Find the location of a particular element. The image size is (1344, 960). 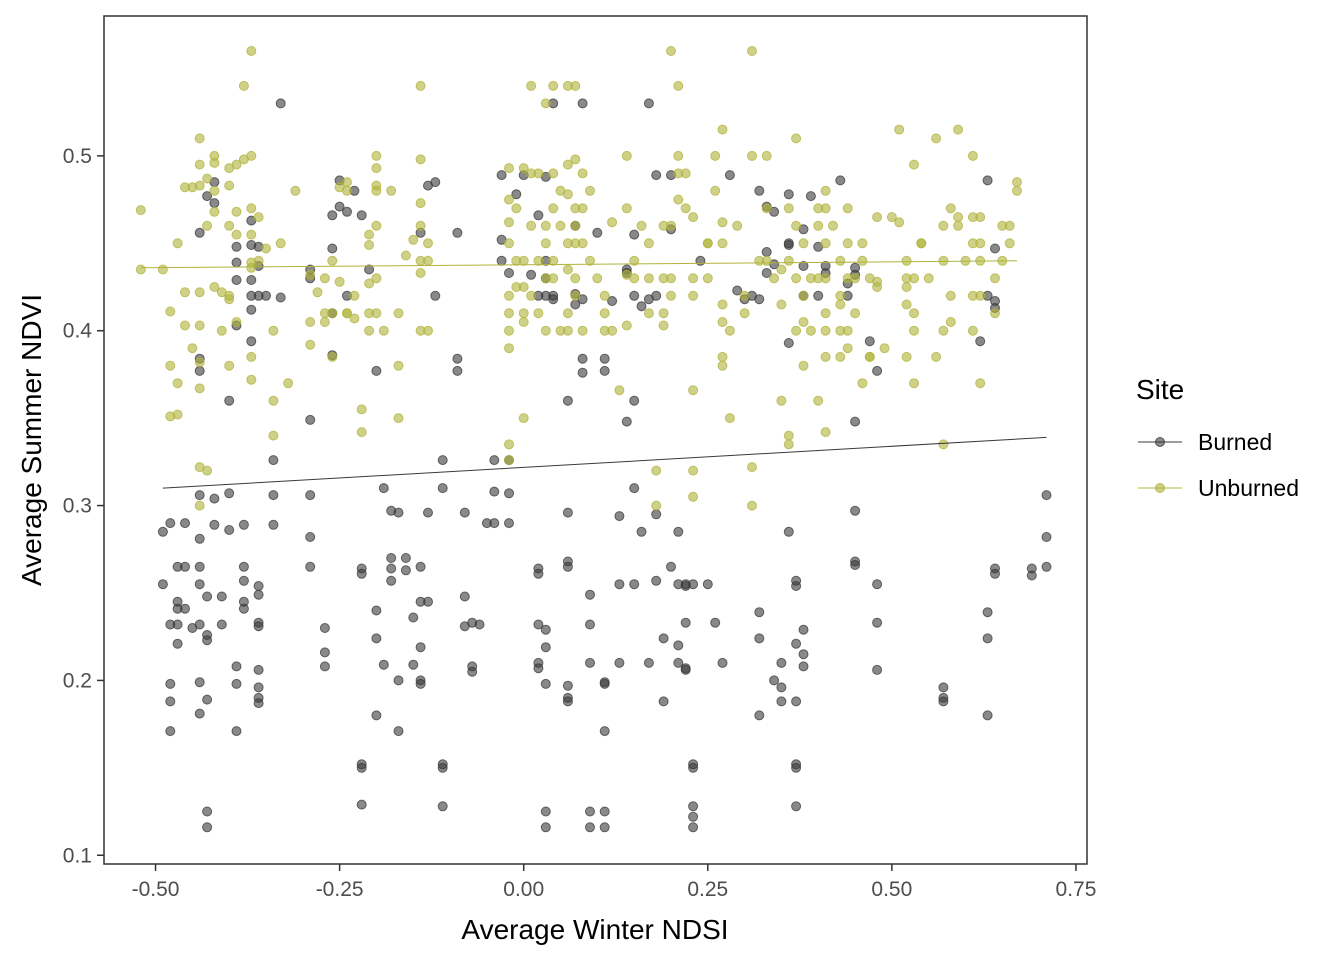

x-axis-title: Average Winter NDSI is located at coordinates (594, 929).